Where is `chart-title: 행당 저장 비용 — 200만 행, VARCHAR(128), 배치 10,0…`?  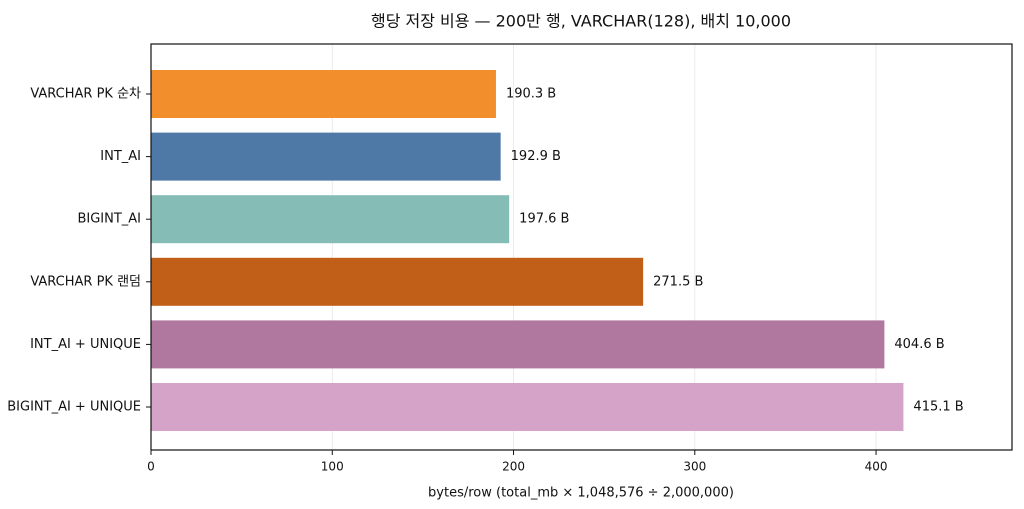
chart-title: 행당 저장 비용 — 200만 행, VARCHAR(128), 배치 10,0… is located at coordinates (581, 21).